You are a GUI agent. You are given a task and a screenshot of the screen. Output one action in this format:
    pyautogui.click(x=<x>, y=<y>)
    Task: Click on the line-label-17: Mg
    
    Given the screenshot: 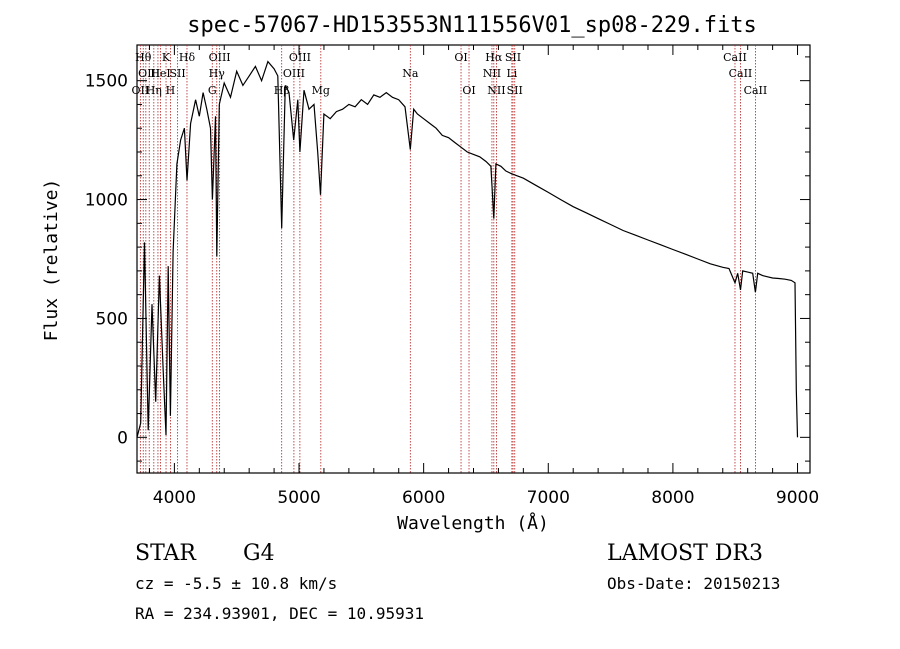 What is the action you would take?
    pyautogui.click(x=321, y=90)
    